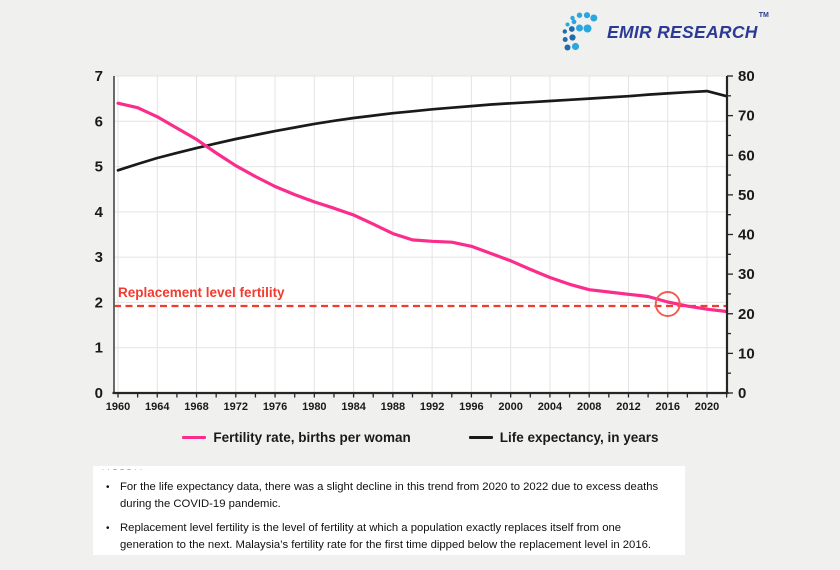  What do you see at coordinates (682, 31) in the screenshot?
I see `logo-text: EMIR RESEARCH` at bounding box center [682, 31].